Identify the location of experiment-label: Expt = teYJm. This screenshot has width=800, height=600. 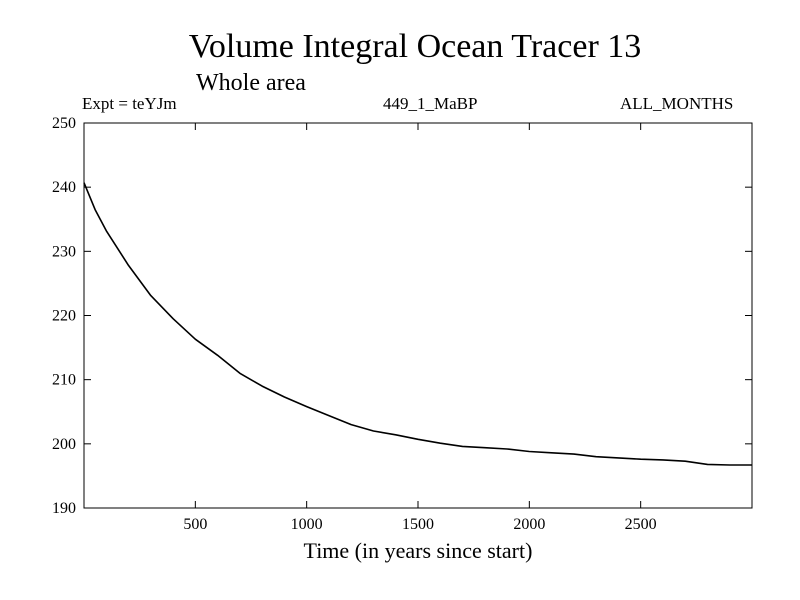
(129, 103).